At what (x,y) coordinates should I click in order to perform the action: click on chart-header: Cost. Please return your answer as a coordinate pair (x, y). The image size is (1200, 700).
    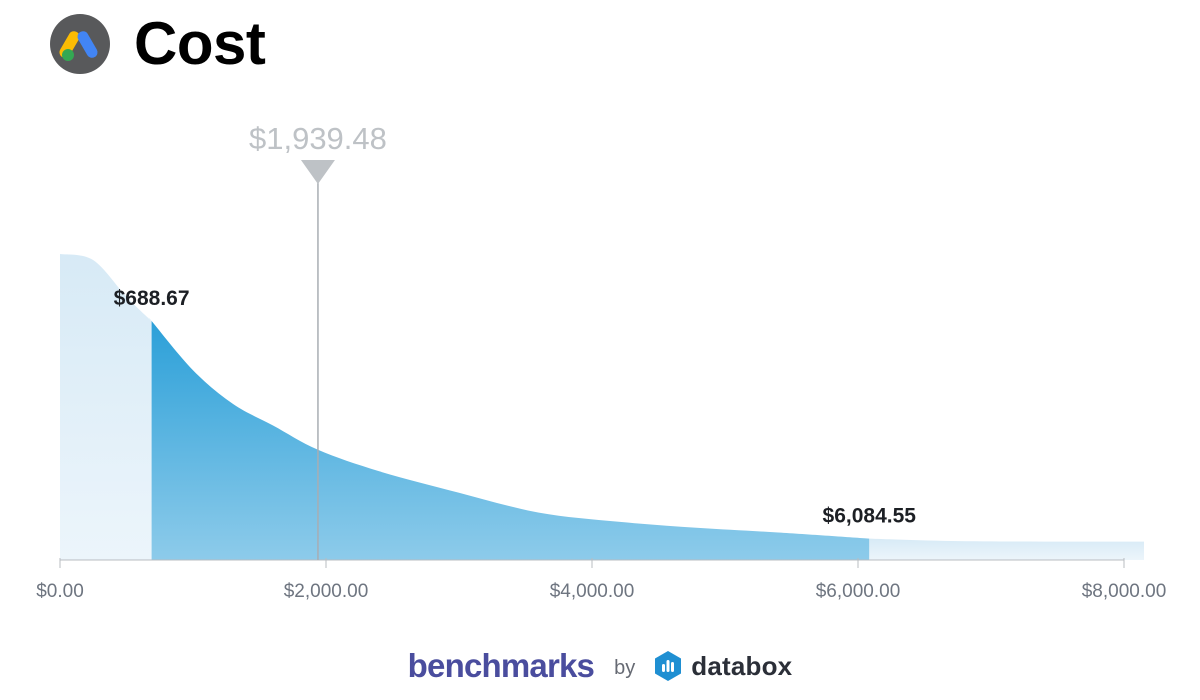
    Looking at the image, I should click on (158, 43).